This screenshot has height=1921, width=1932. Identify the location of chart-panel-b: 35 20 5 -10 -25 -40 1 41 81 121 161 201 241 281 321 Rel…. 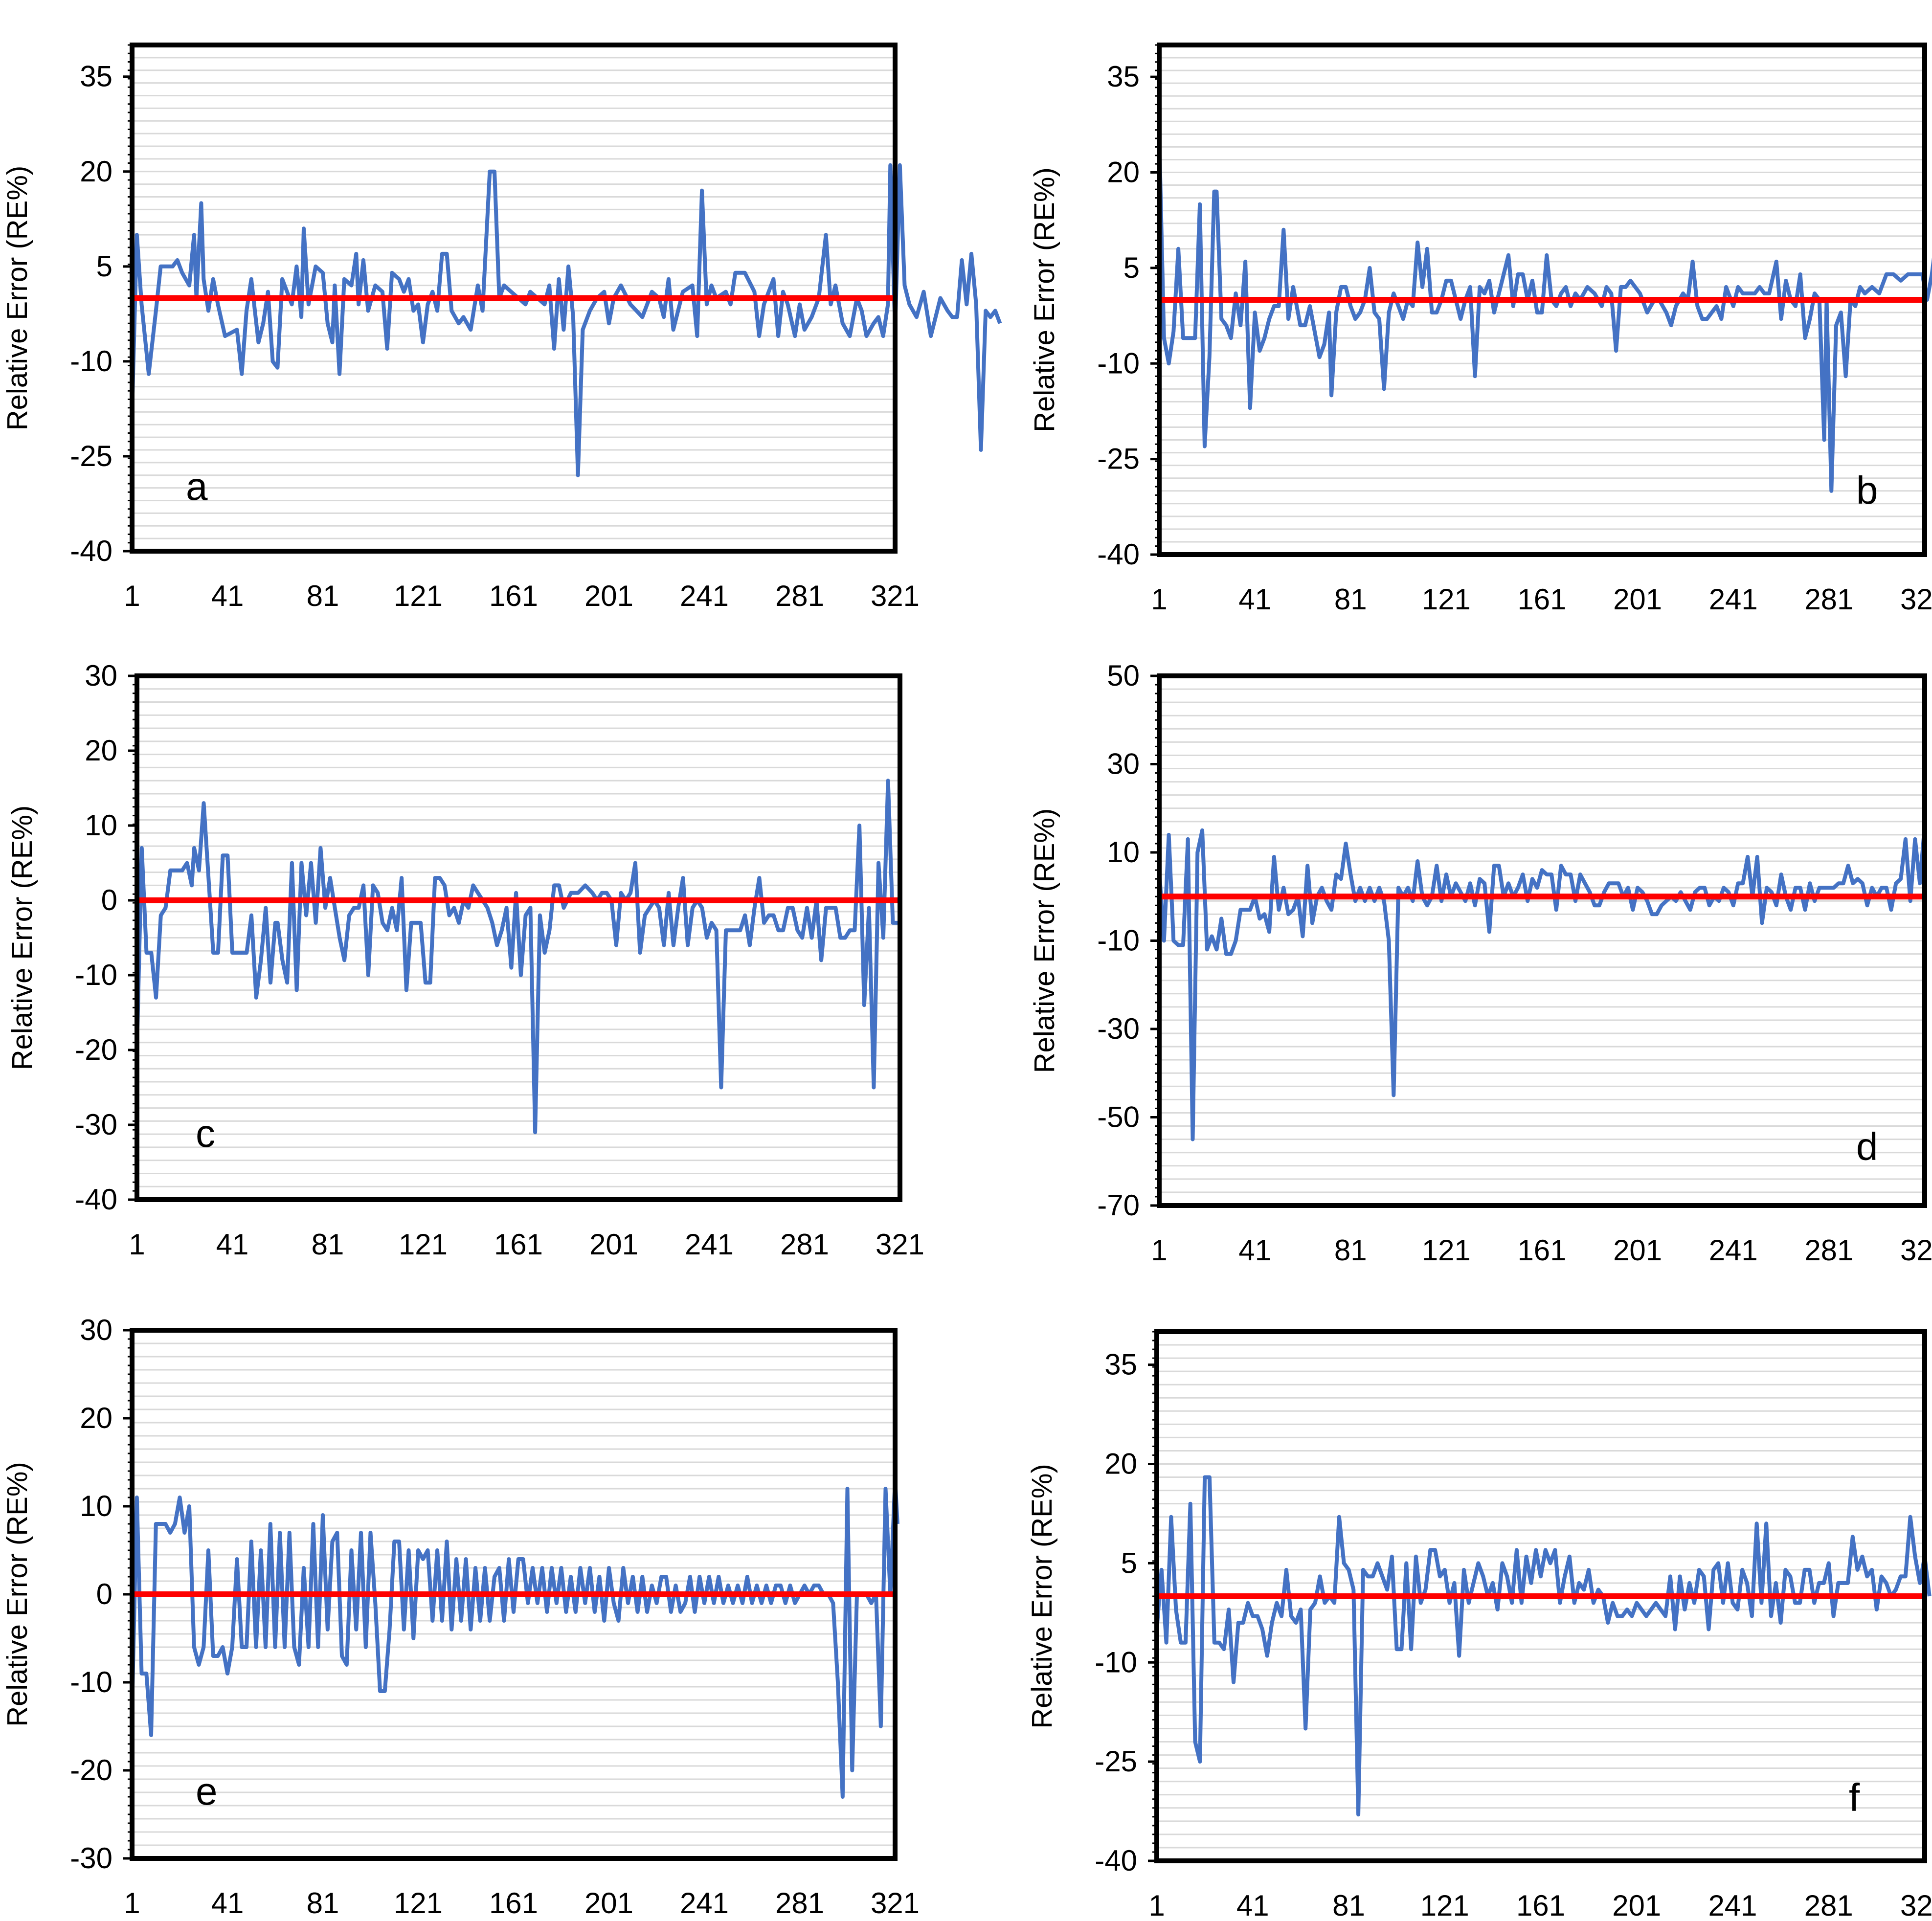
(1480, 329).